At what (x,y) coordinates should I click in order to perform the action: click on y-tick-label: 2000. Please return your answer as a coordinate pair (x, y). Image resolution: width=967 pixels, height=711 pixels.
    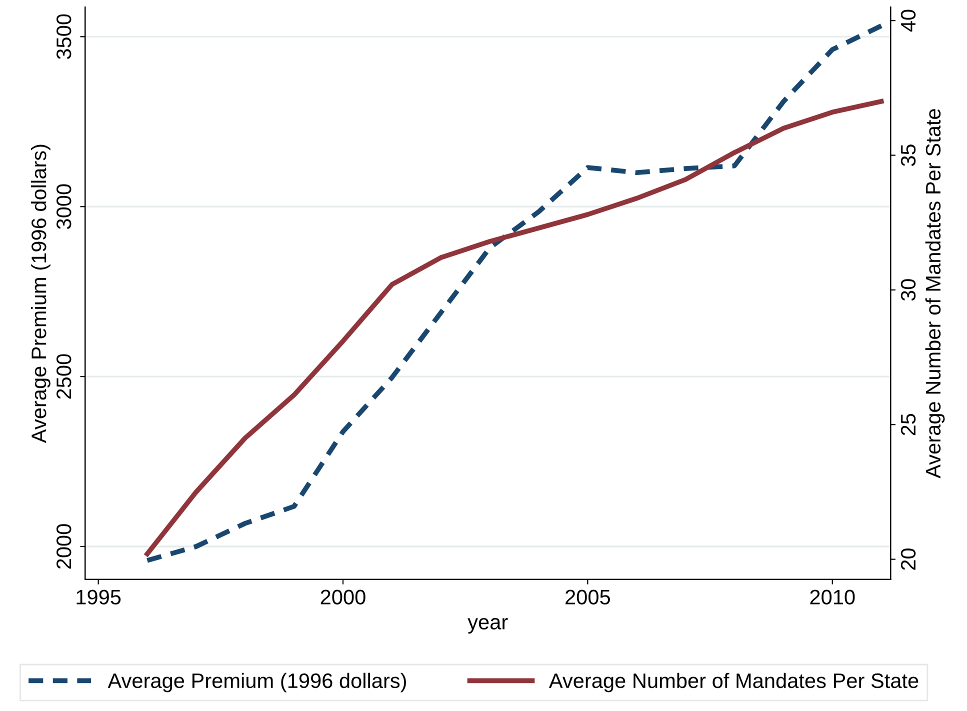
    Looking at the image, I should click on (64, 546).